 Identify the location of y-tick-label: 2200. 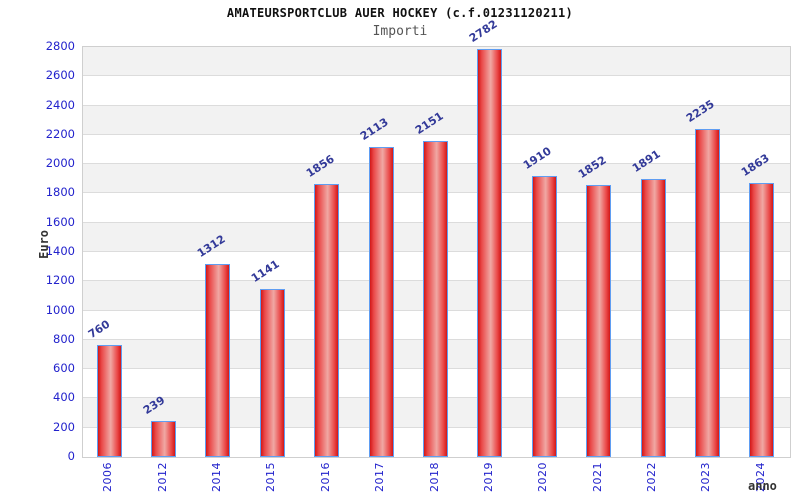
(60, 133).